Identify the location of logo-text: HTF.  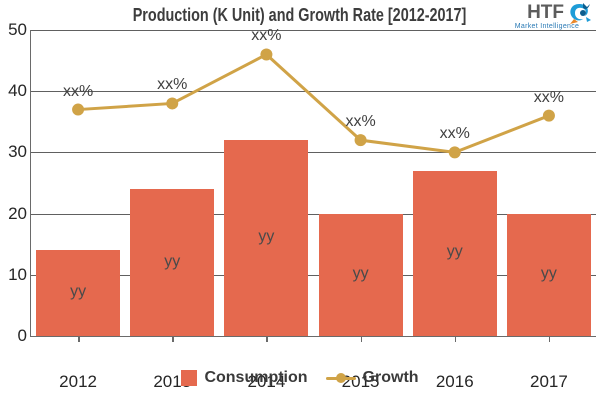
(545, 12).